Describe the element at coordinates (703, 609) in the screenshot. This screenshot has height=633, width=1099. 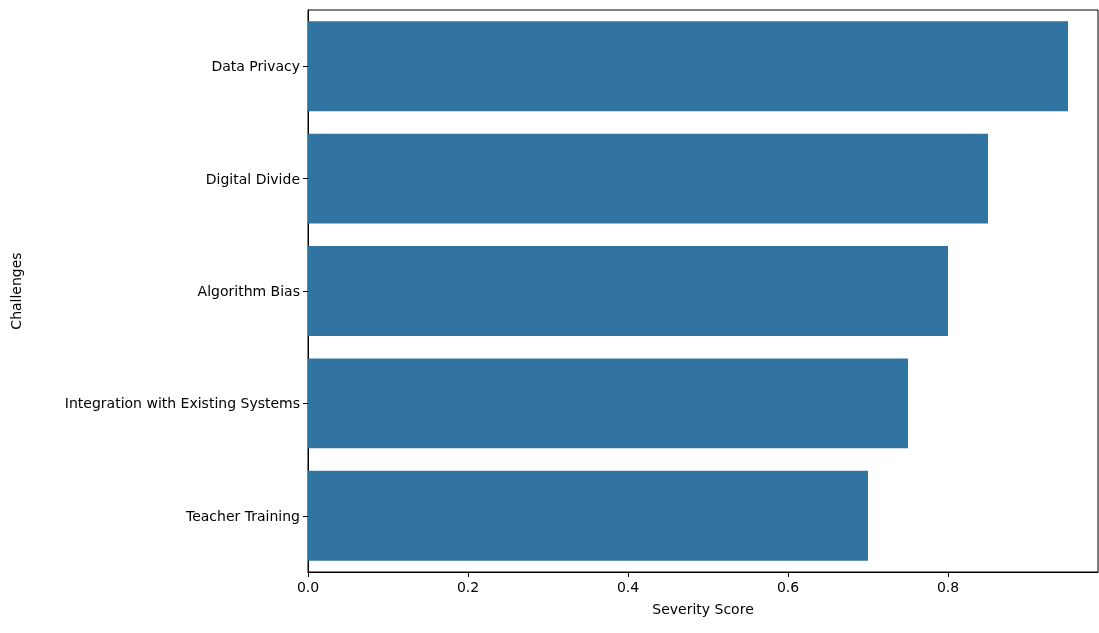
I see `x-axis-title: Severity Score` at that location.